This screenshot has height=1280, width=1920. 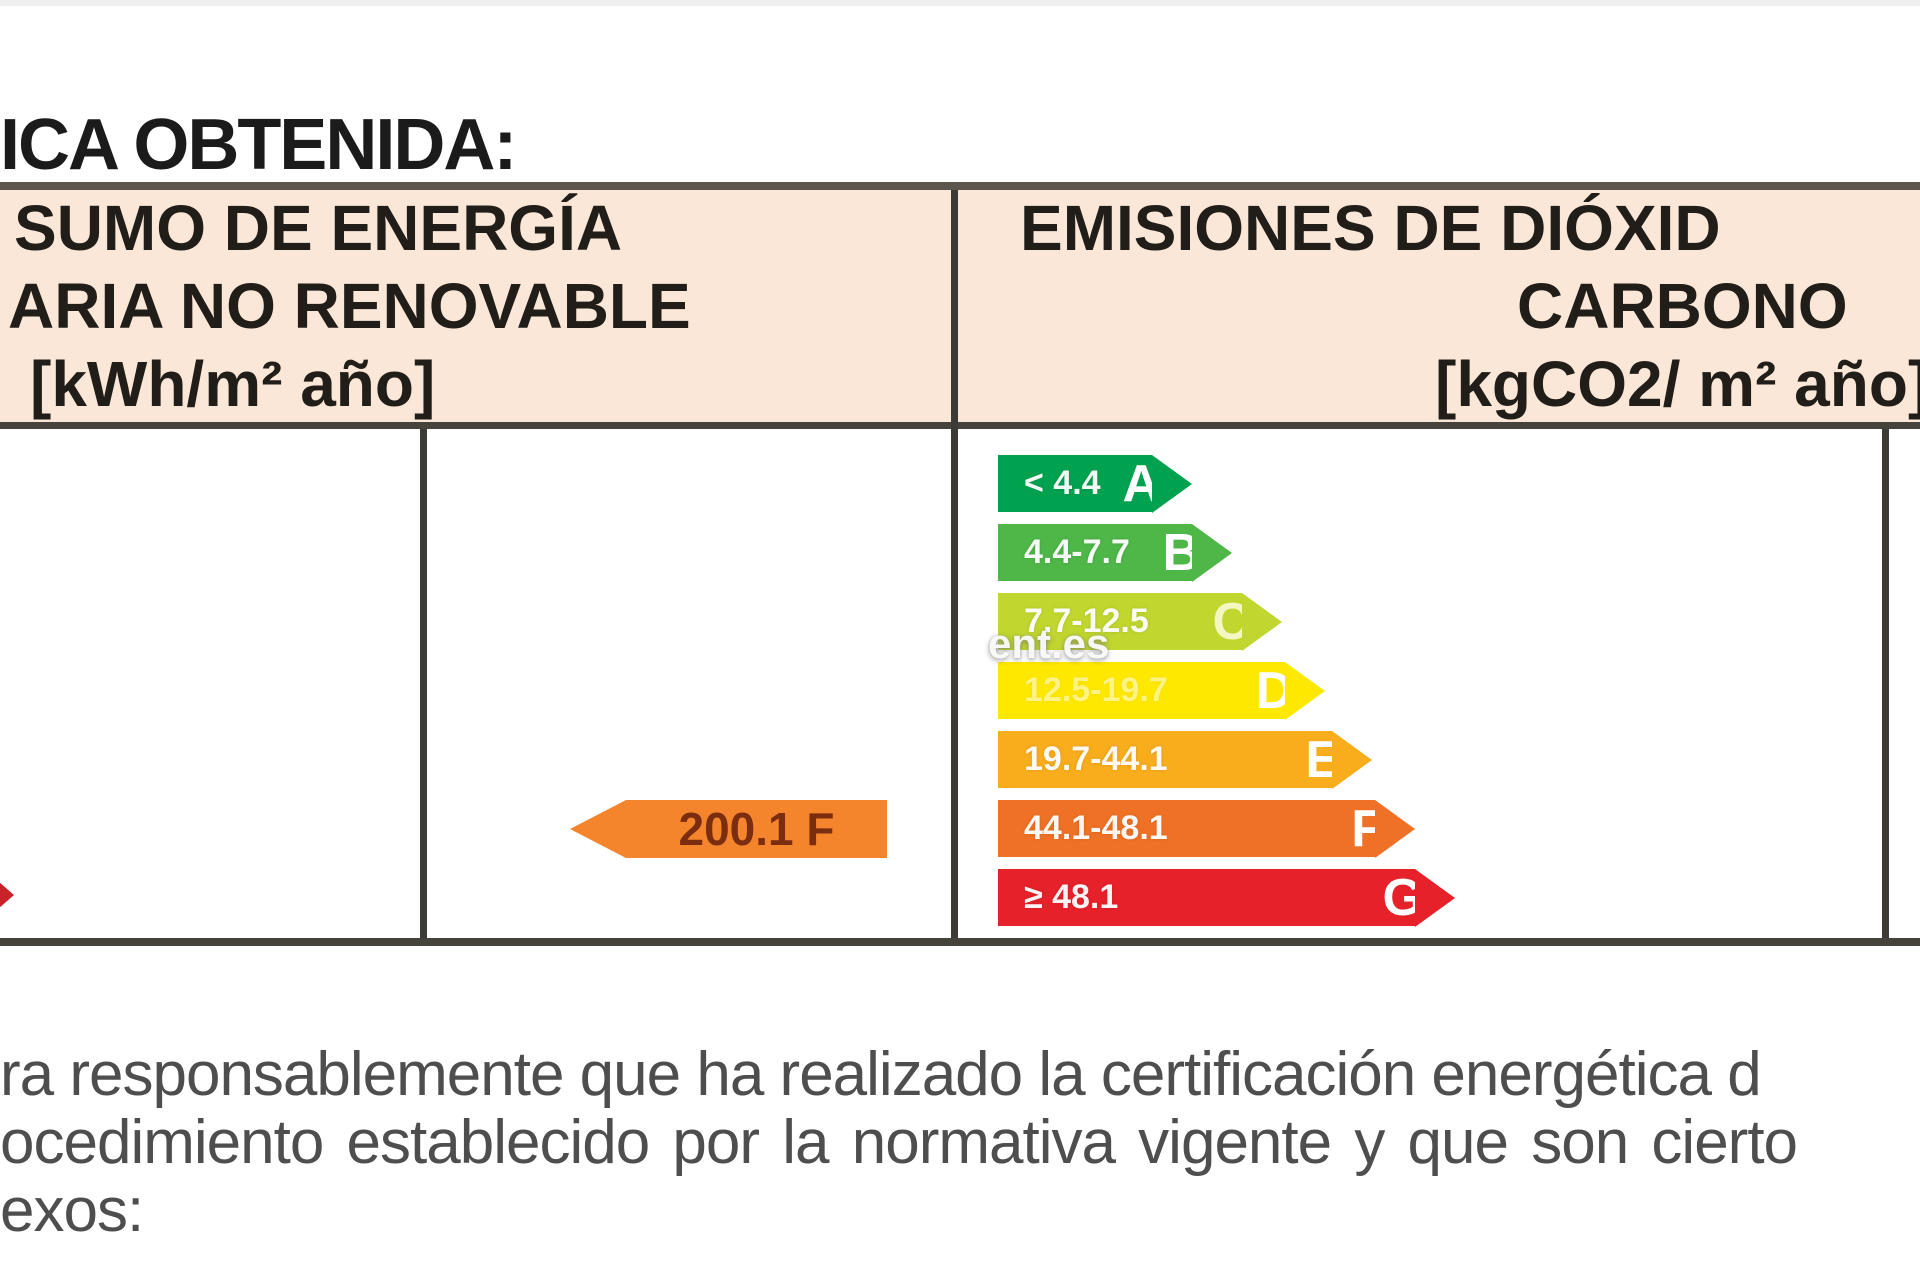 What do you see at coordinates (1071, 897) in the screenshot?
I see `emissions-range-g: ≥ 48.1` at bounding box center [1071, 897].